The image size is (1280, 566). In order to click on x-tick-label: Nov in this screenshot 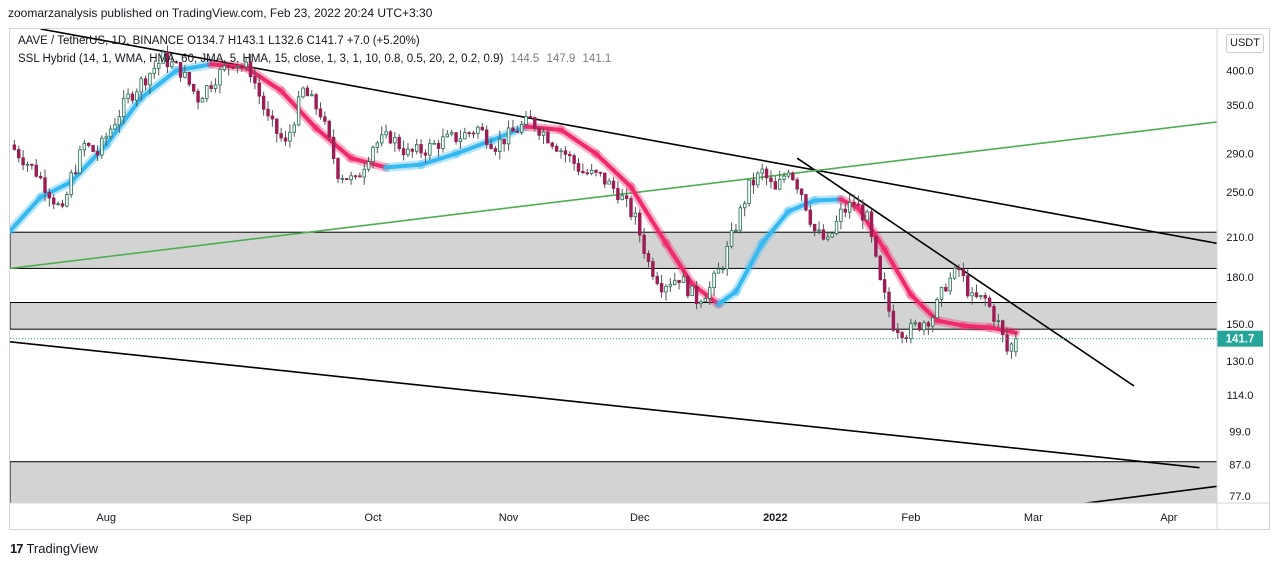, I will do `click(509, 518)`.